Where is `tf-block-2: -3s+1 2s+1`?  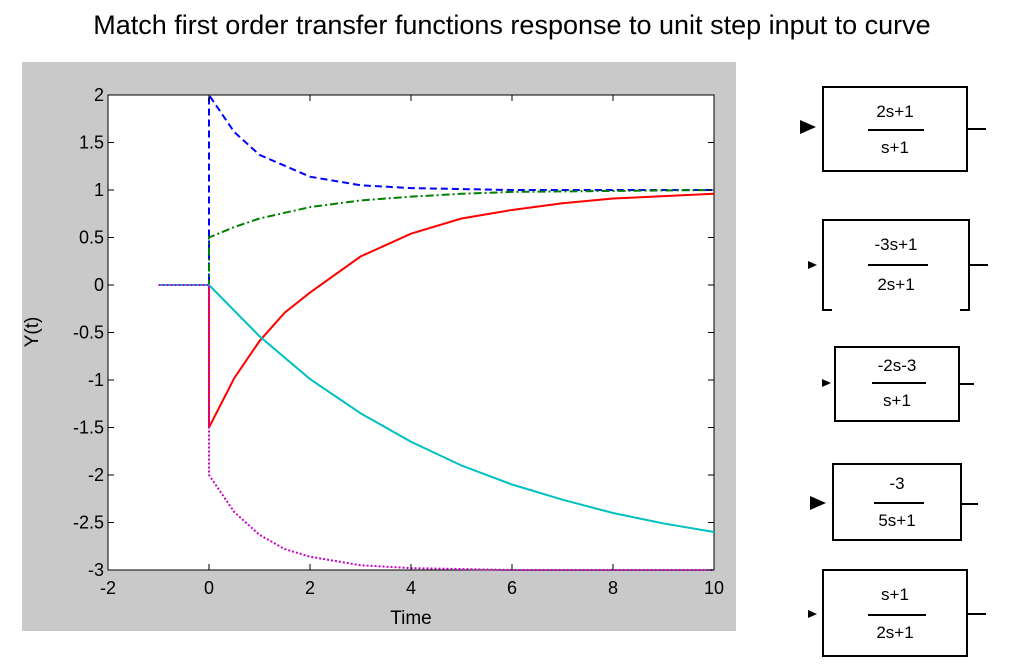 tf-block-2: -3s+1 2s+1 is located at coordinates (896, 265).